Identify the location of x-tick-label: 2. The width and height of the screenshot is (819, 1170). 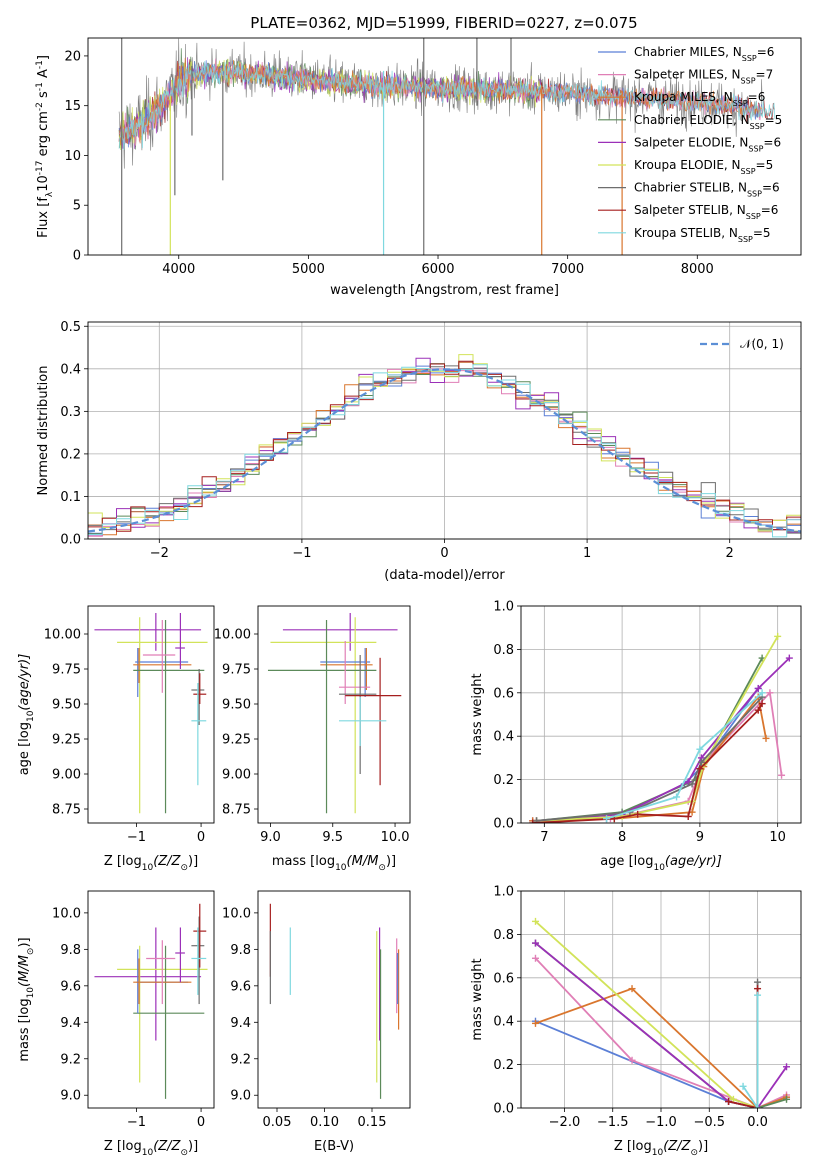
(730, 553).